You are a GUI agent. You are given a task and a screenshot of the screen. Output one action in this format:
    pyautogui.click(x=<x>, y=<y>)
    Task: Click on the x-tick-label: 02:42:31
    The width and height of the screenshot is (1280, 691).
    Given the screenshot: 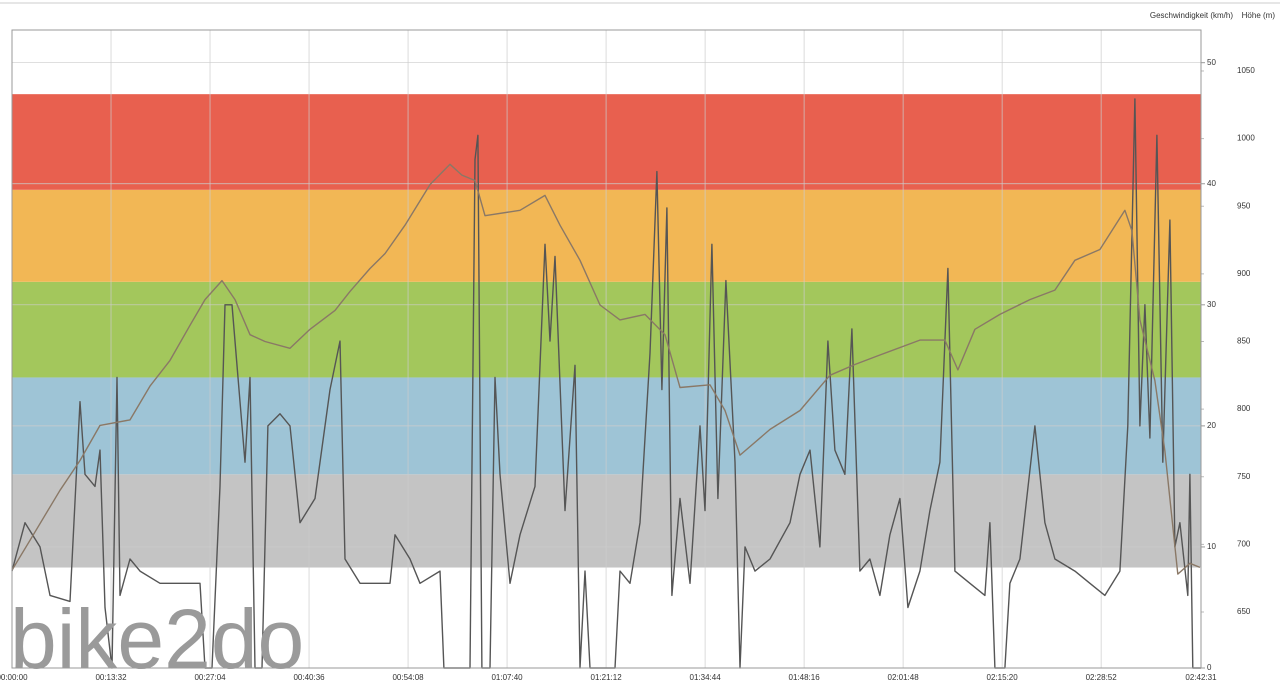 What is the action you would take?
    pyautogui.click(x=1201, y=677)
    